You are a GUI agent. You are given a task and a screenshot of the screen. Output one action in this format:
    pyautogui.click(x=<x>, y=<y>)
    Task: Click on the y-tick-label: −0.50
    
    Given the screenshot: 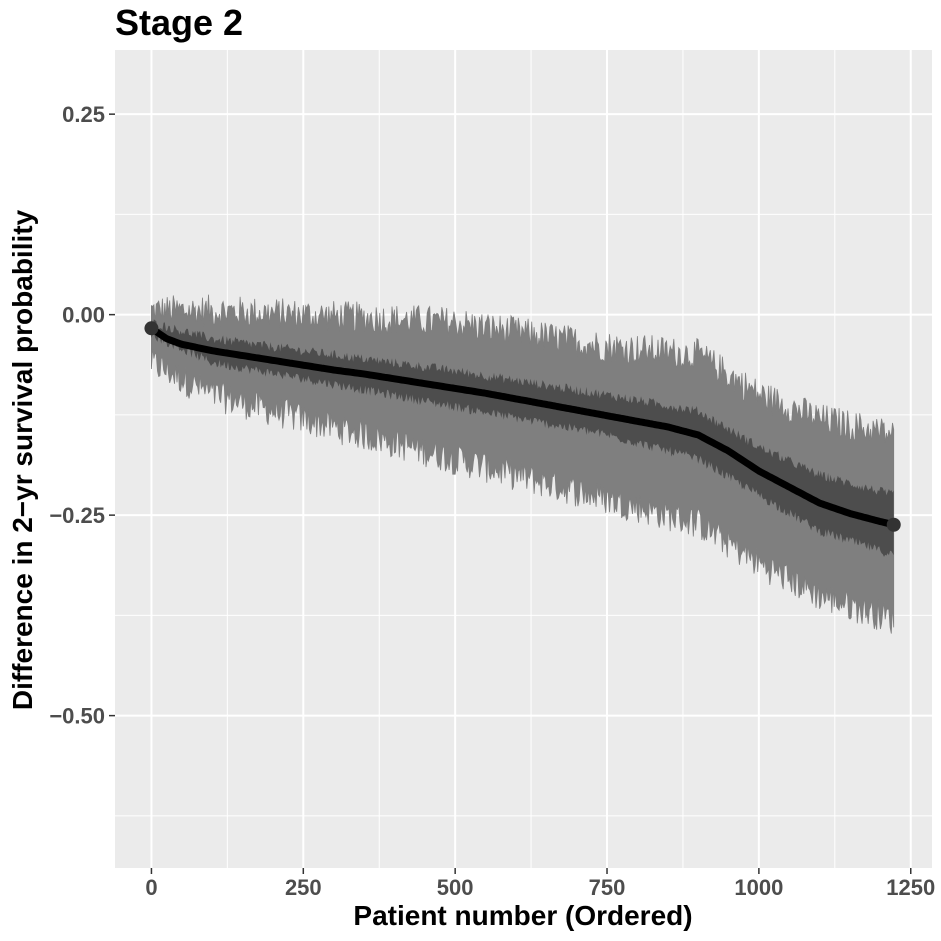 What is the action you would take?
    pyautogui.click(x=77, y=716)
    